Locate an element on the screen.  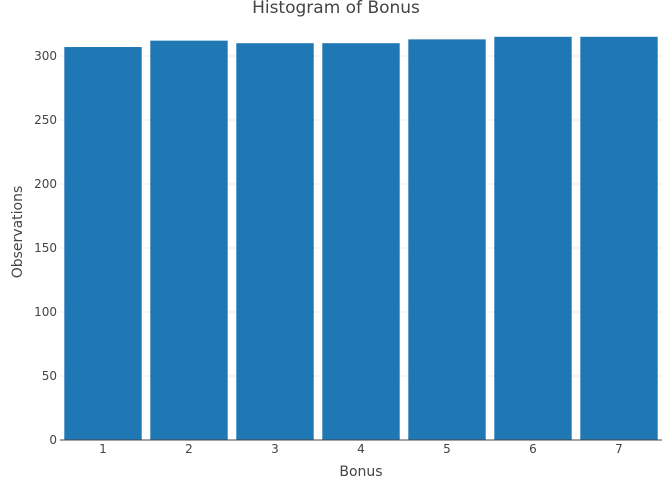
x-axis-label: Bonus is located at coordinates (360, 472).